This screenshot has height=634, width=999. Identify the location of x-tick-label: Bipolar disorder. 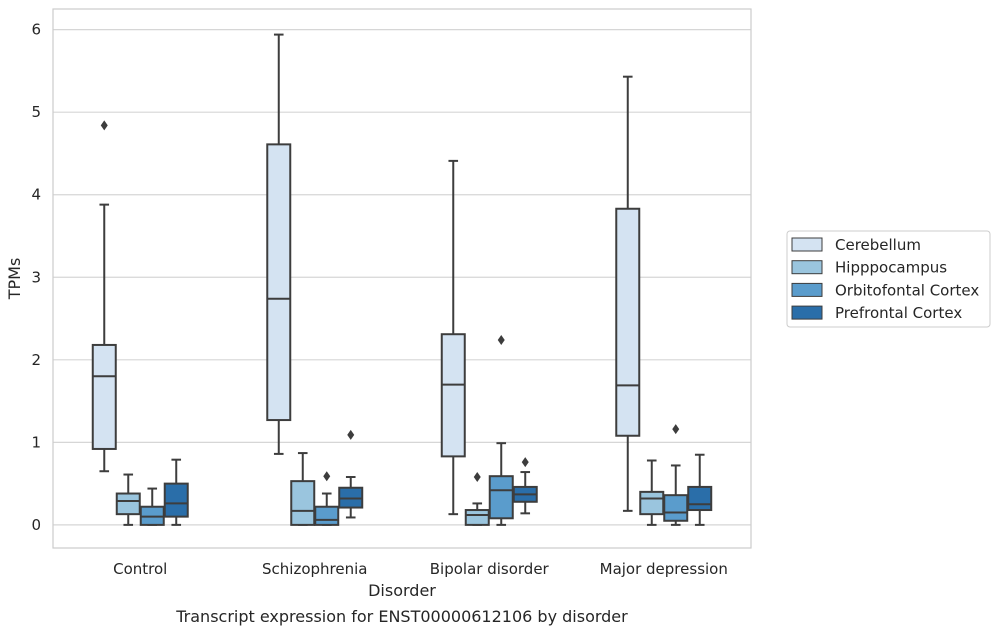
(490, 569).